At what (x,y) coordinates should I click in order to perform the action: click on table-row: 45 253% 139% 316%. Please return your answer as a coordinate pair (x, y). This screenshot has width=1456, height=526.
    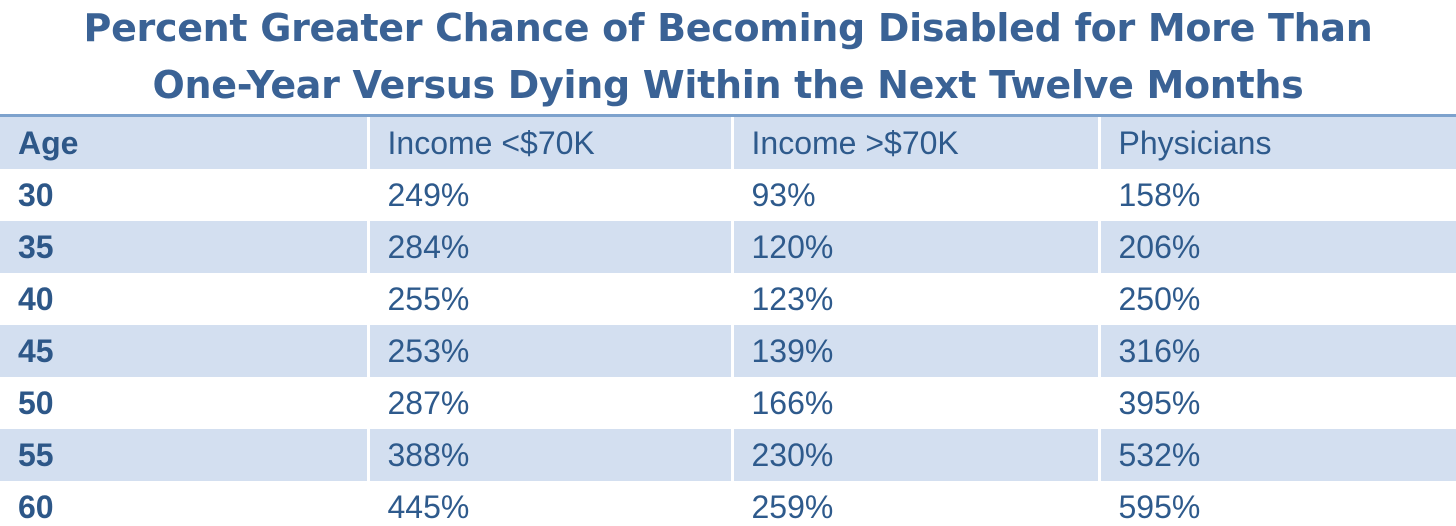
    Looking at the image, I should click on (728, 351).